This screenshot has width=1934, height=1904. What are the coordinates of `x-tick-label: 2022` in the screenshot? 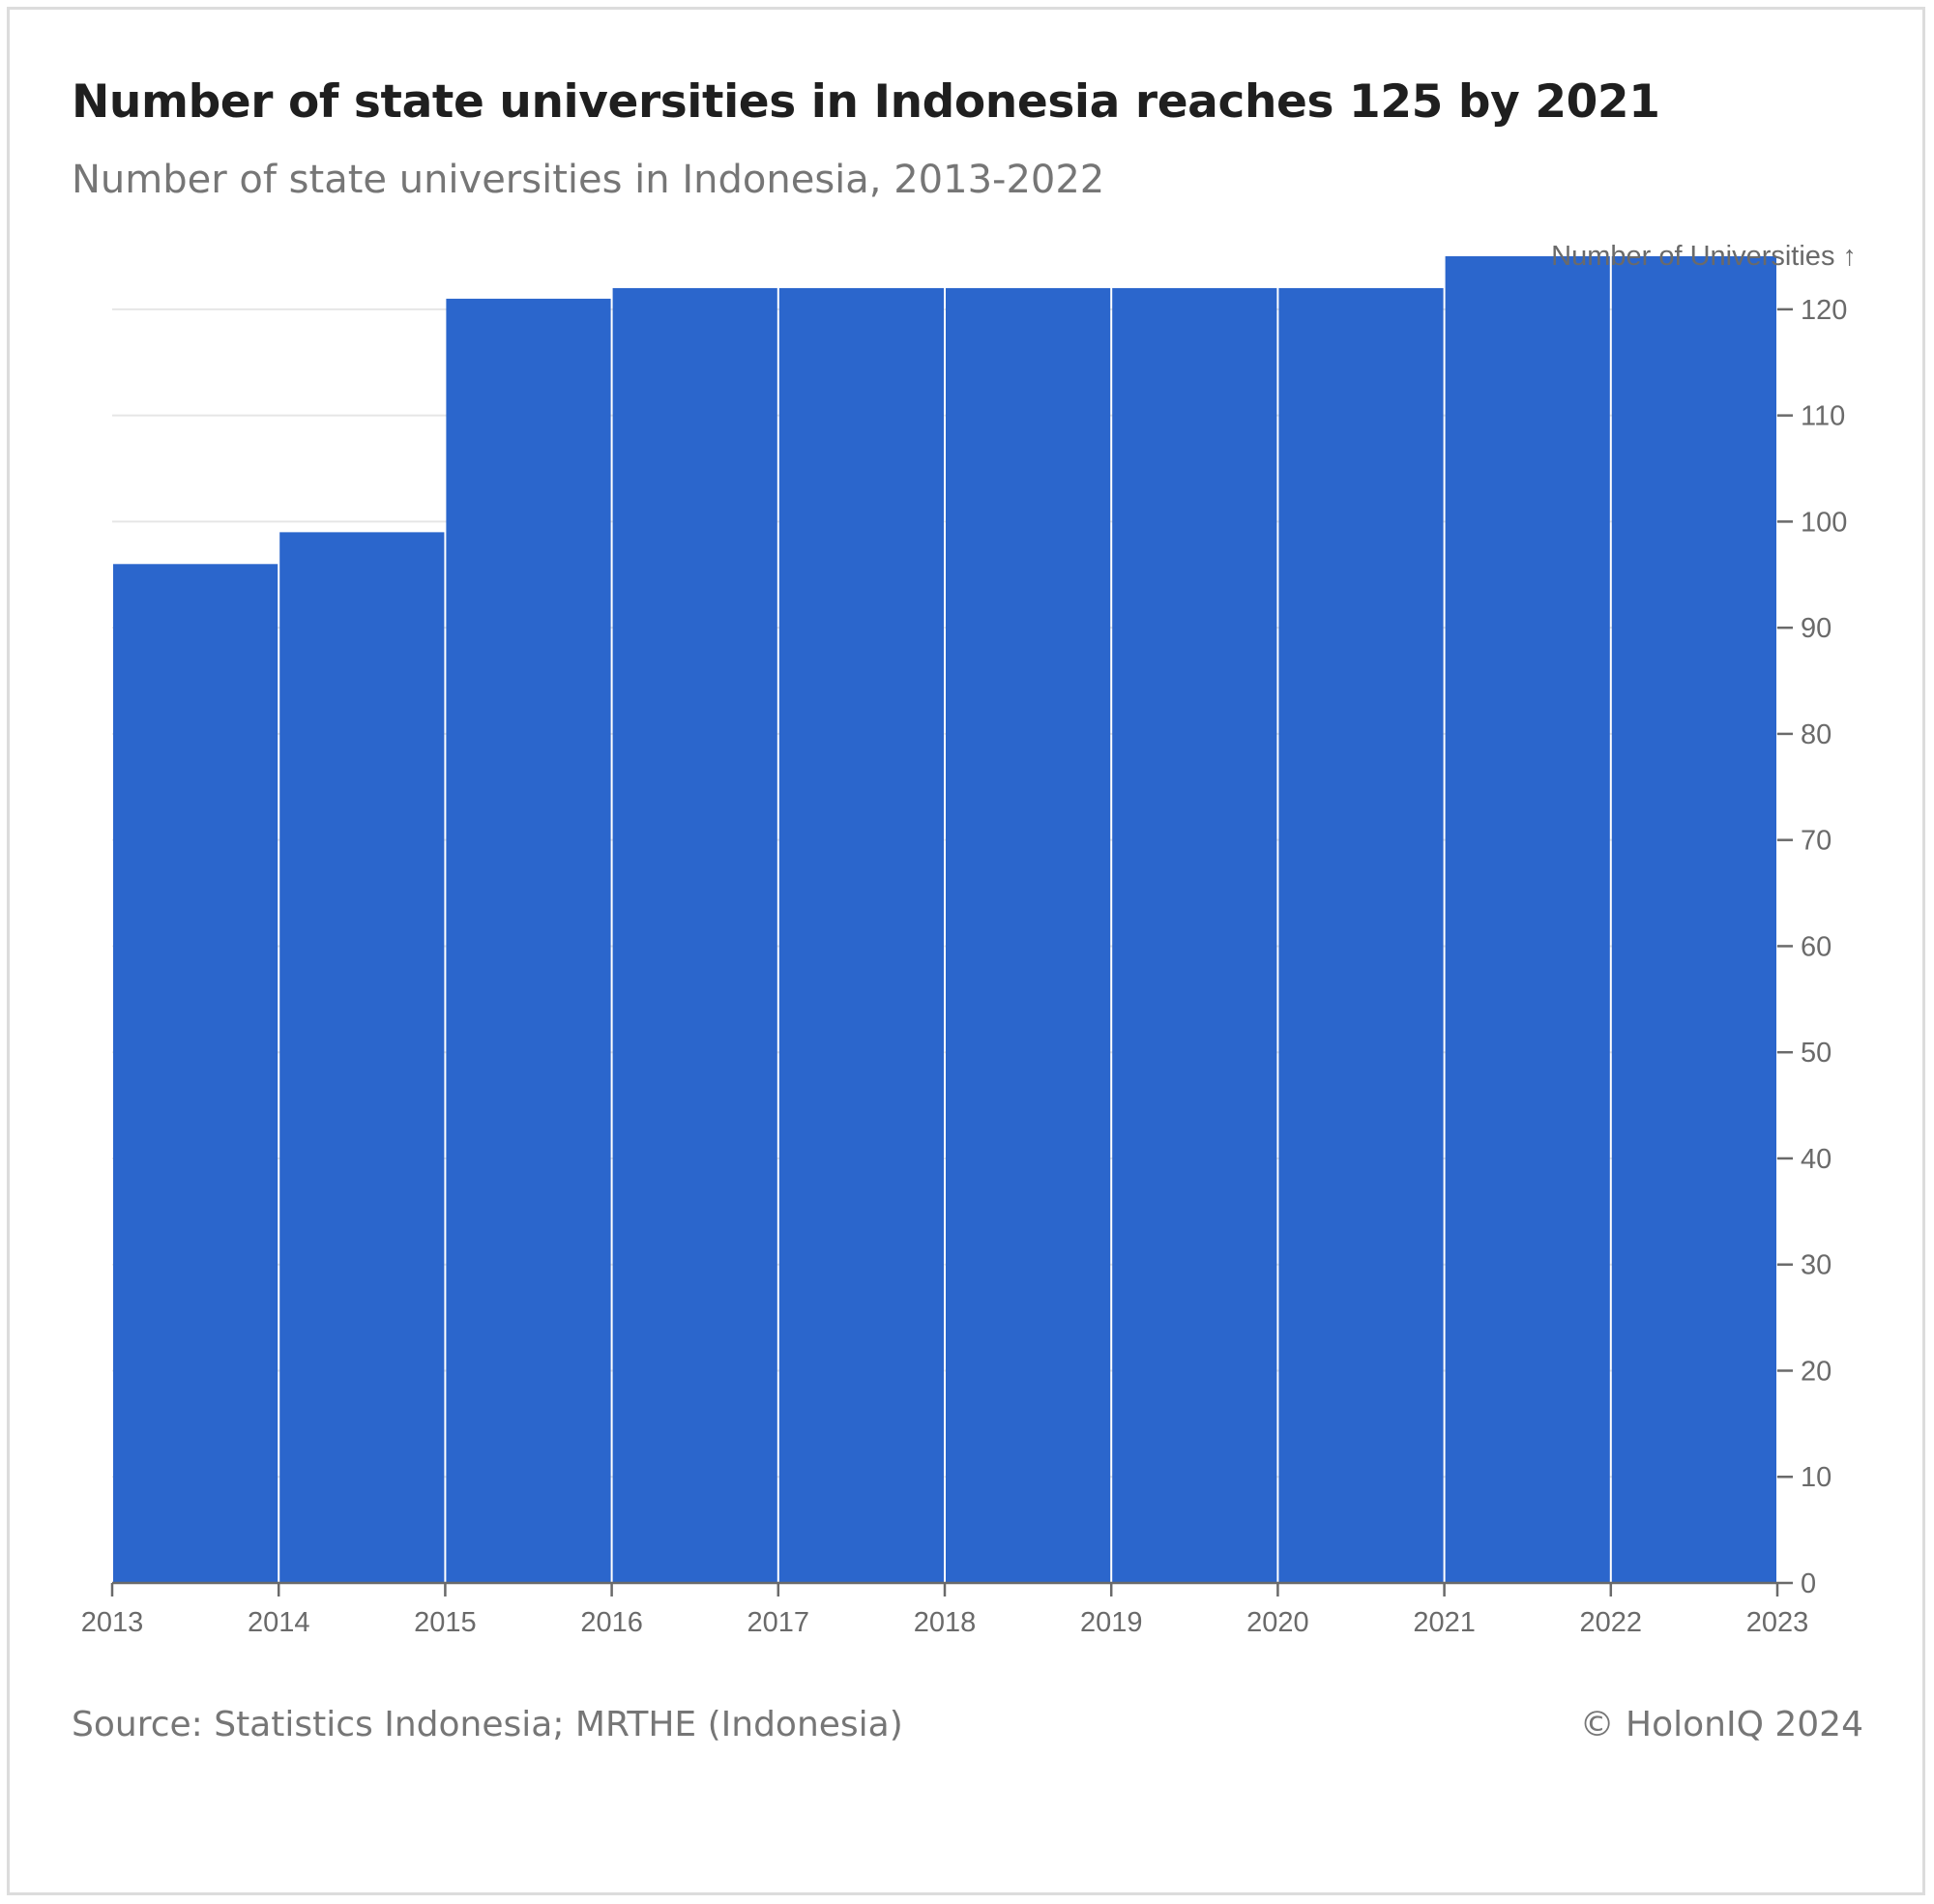 It's located at (1611, 1623).